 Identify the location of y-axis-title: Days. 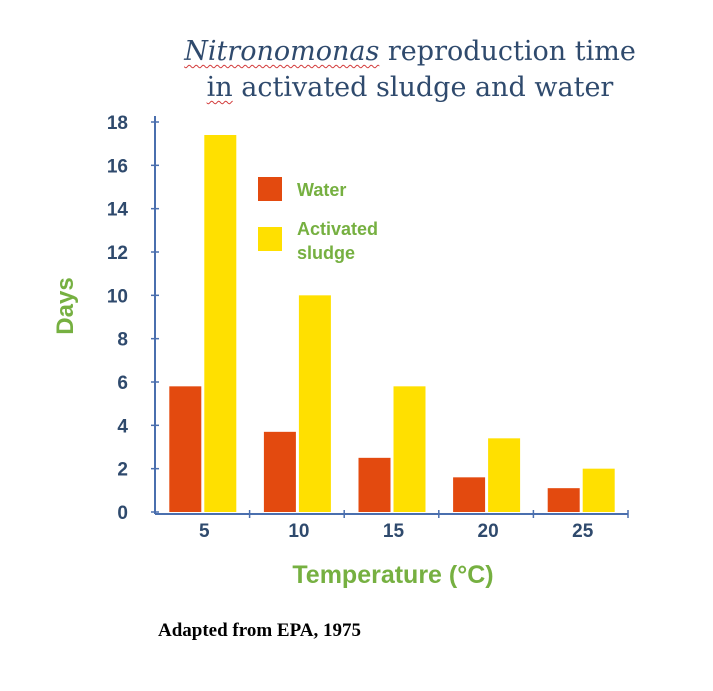
(65, 305).